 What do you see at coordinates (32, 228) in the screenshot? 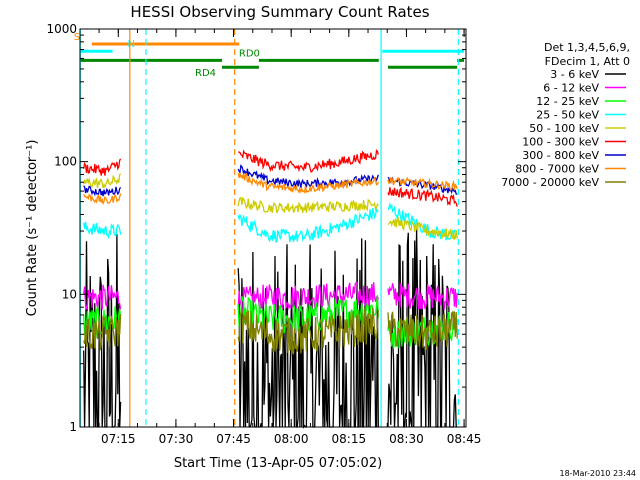
I see `y-axis-label: Count Rate (s⁻¹ detector⁻¹)` at bounding box center [32, 228].